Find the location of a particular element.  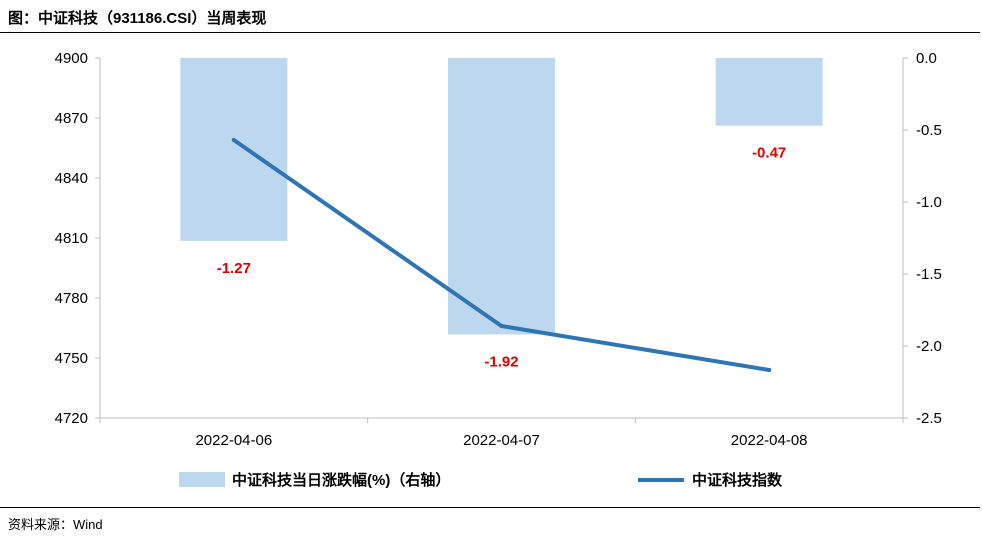

left-tick-label: 4750 is located at coordinates (71, 358).